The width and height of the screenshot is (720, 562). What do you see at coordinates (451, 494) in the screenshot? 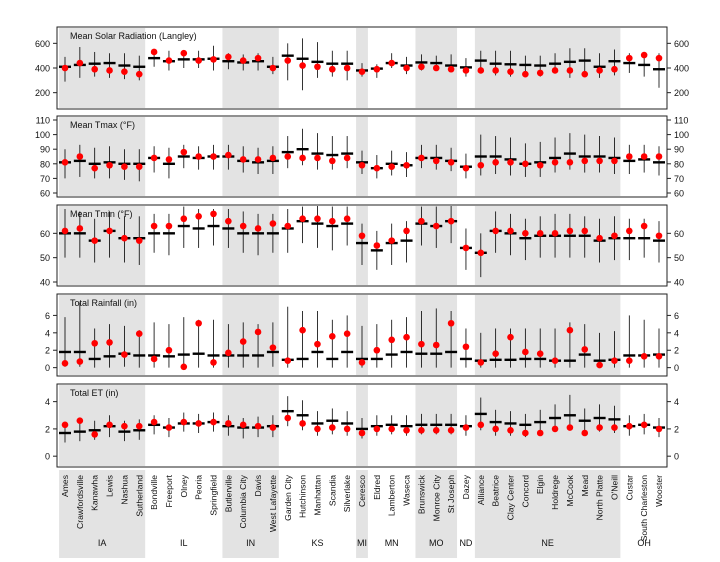
I see `site-label: St Joseph` at bounding box center [451, 494].